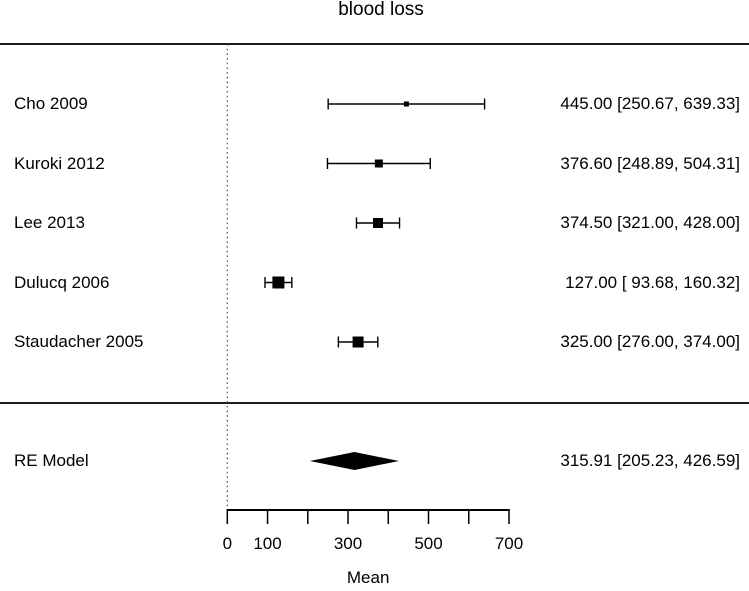 The height and width of the screenshot is (591, 749). I want to click on x-tick-label: 500, so click(428, 543).